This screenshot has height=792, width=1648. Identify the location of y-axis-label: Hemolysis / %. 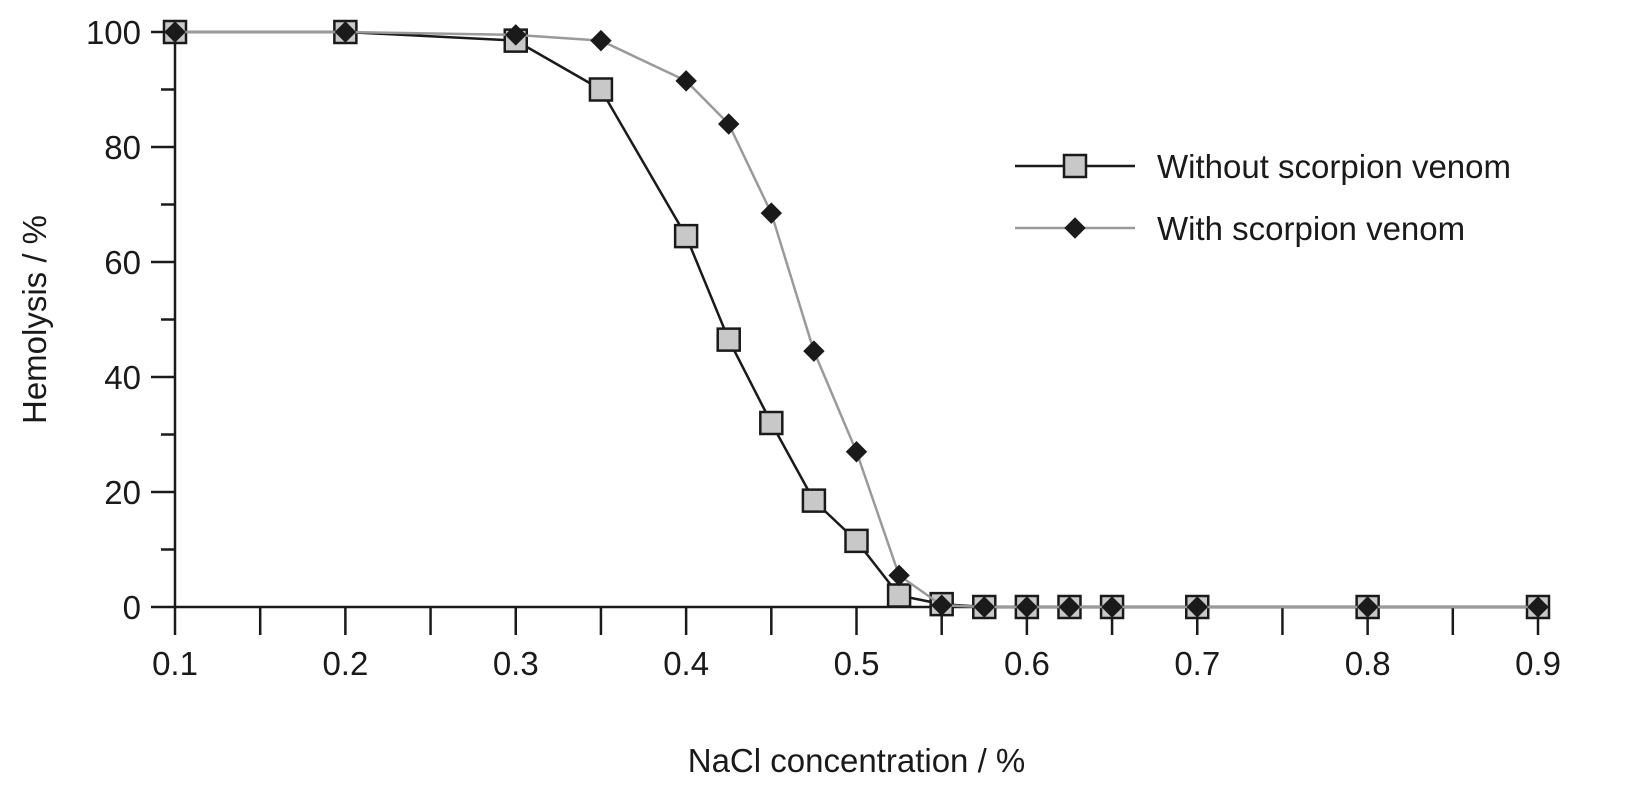
(34, 319).